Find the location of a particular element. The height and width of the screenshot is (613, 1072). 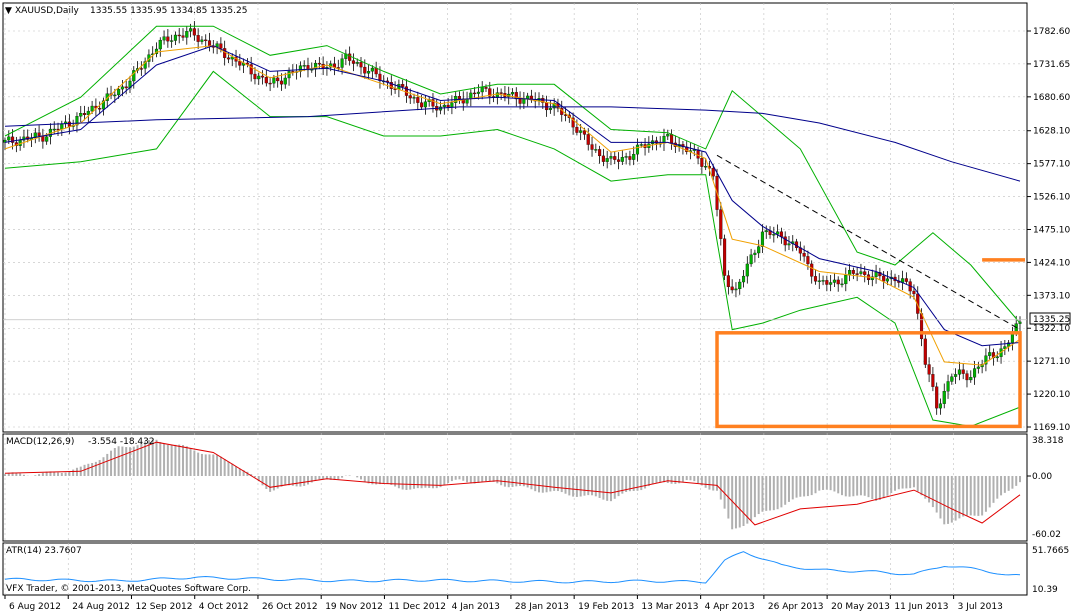

price-tick-label: 1169.10 is located at coordinates (1051, 428).